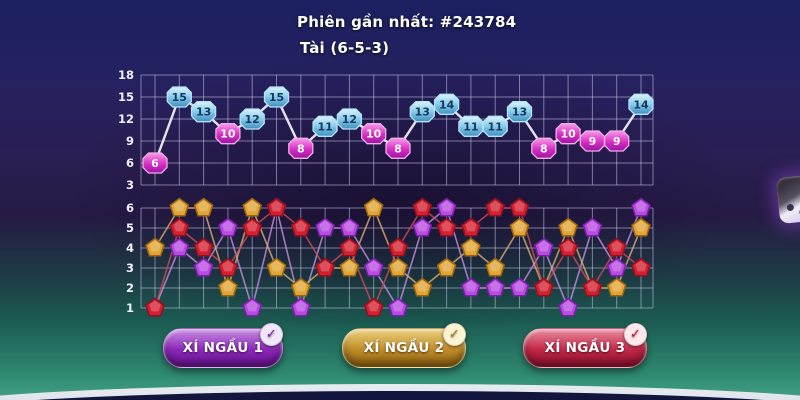 The image size is (800, 400). What do you see at coordinates (130, 228) in the screenshot?
I see `svg-text: 5` at bounding box center [130, 228].